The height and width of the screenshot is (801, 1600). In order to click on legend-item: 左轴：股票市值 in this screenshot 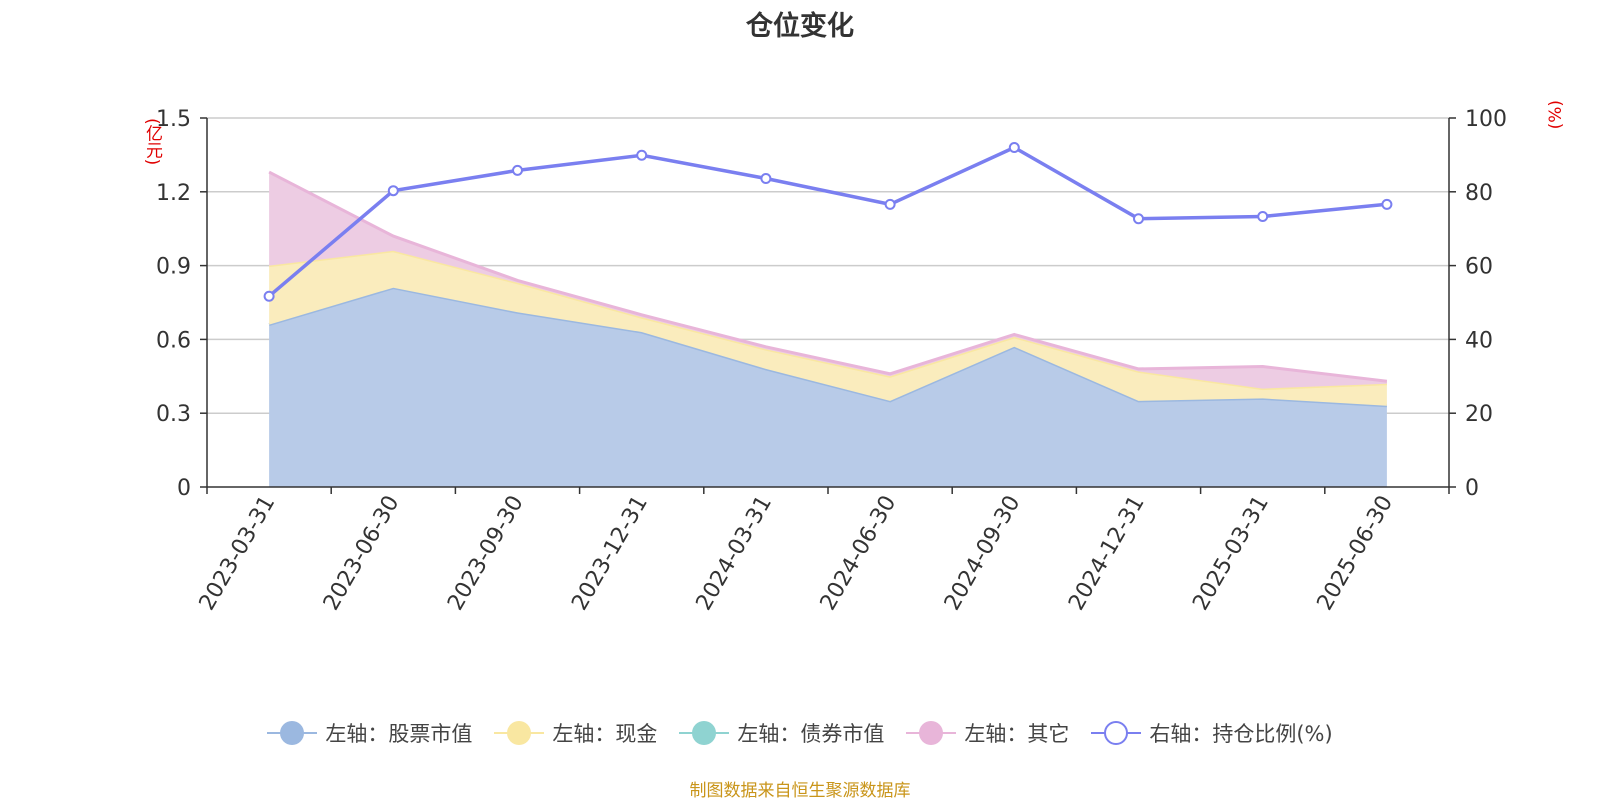, I will do `click(369, 733)`.